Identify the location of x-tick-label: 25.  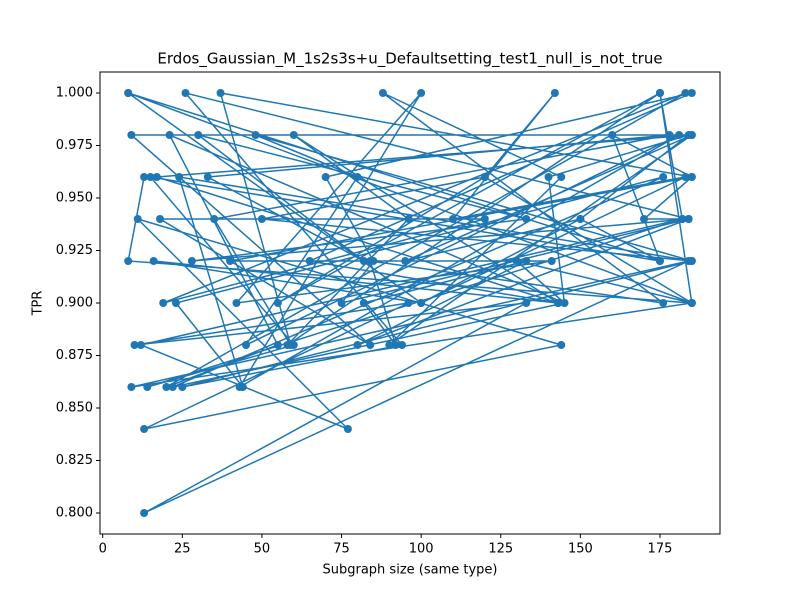
(182, 549).